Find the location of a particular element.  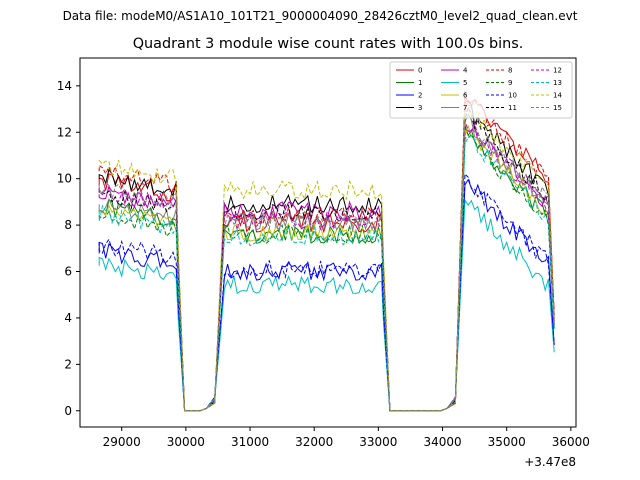

legend-label: 6 is located at coordinates (465, 96).